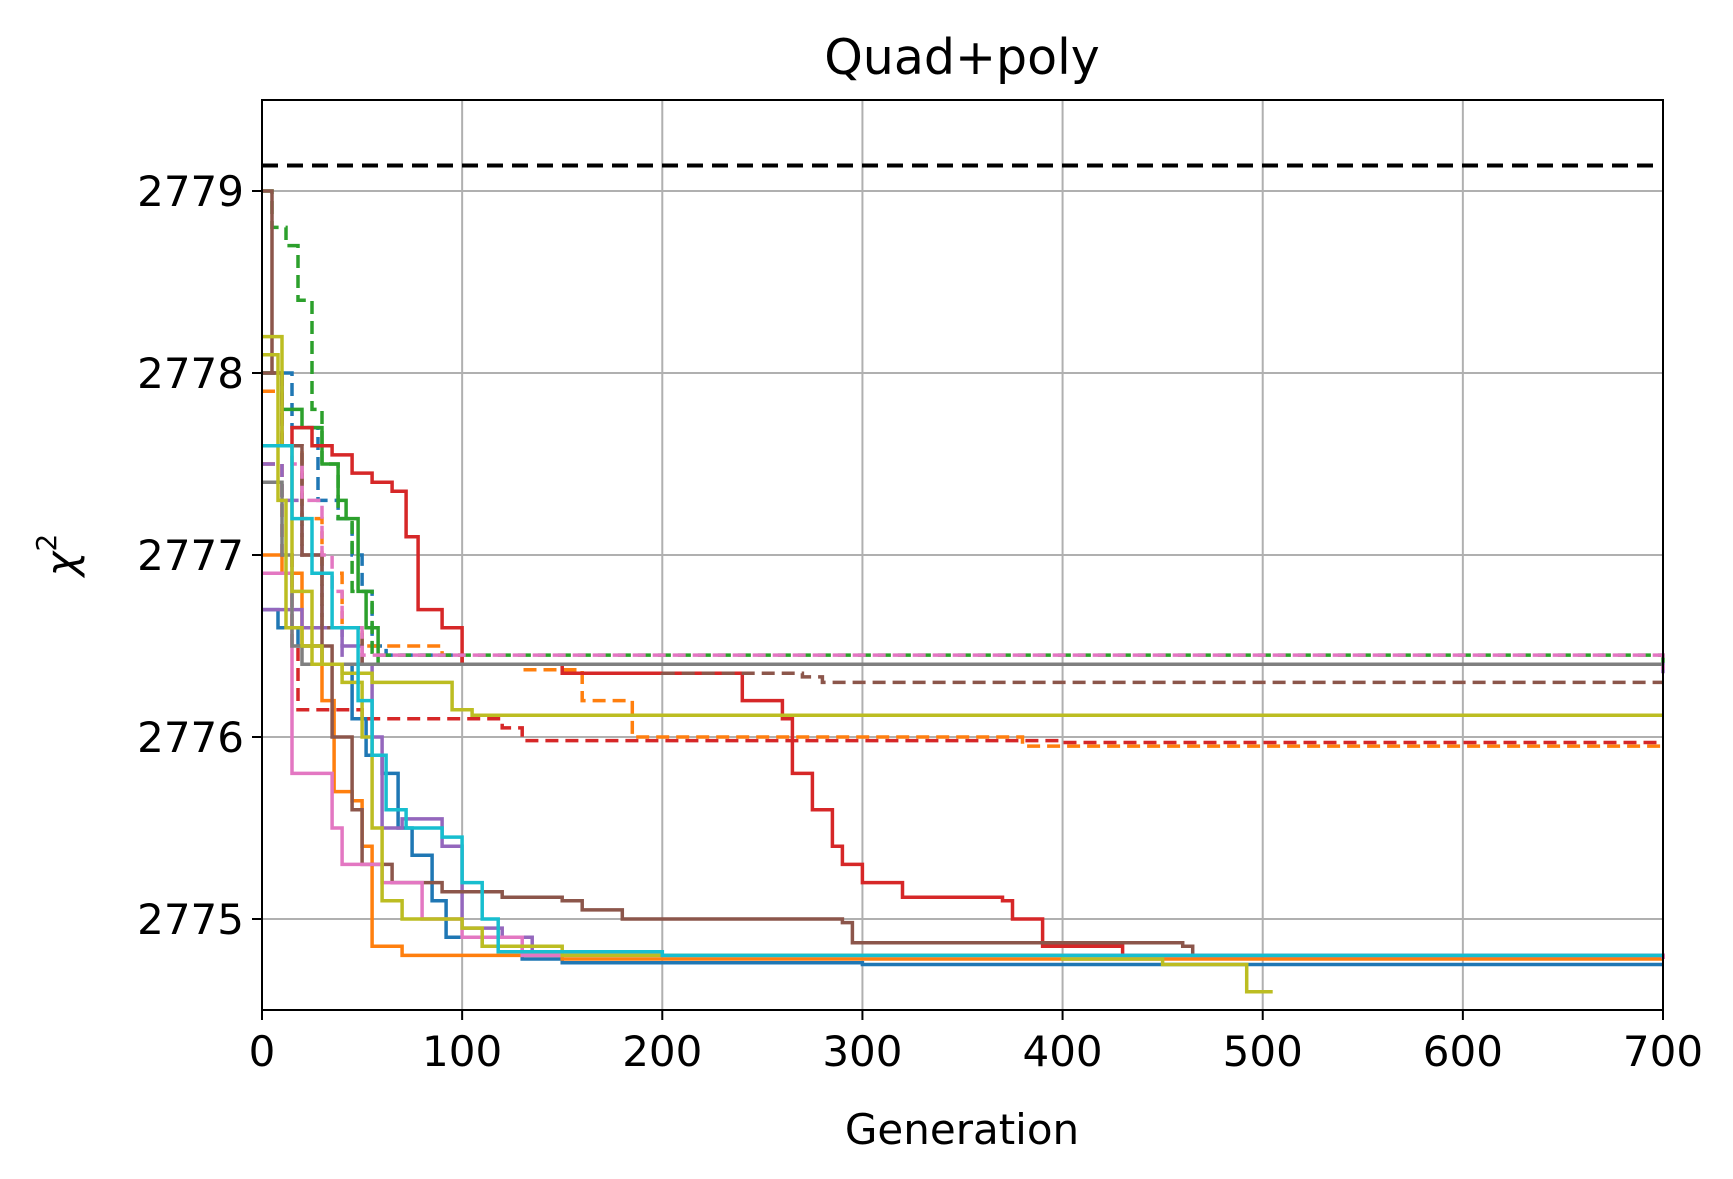 This screenshot has width=1733, height=1179. Describe the element at coordinates (190, 737) in the screenshot. I see `y-tick-label: 2776` at that location.